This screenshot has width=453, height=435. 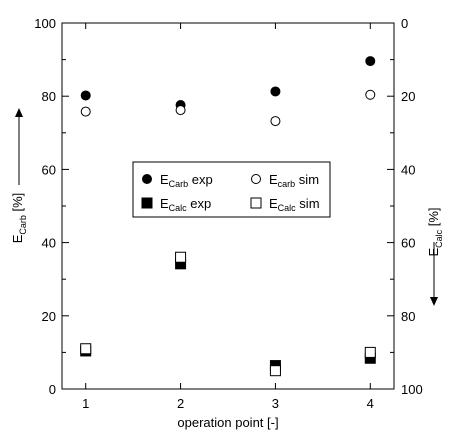 What do you see at coordinates (49, 96) in the screenshot?
I see `y-tick-label: 80` at bounding box center [49, 96].